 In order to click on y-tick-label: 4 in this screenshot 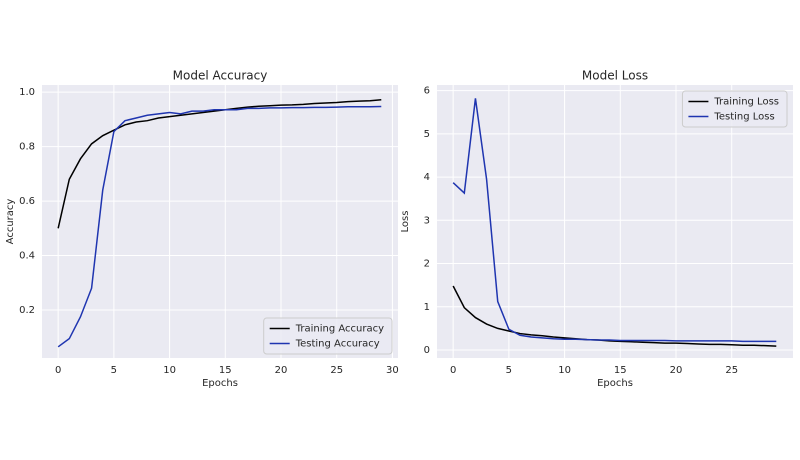, I will do `click(427, 177)`.